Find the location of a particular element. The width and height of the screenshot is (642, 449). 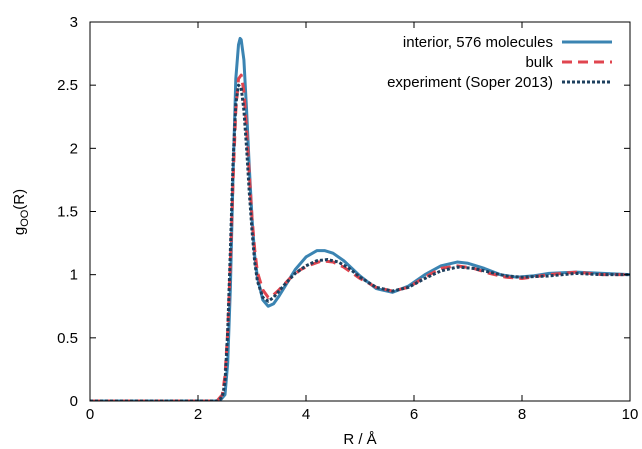

y-tick-label: 1 is located at coordinates (74, 275).